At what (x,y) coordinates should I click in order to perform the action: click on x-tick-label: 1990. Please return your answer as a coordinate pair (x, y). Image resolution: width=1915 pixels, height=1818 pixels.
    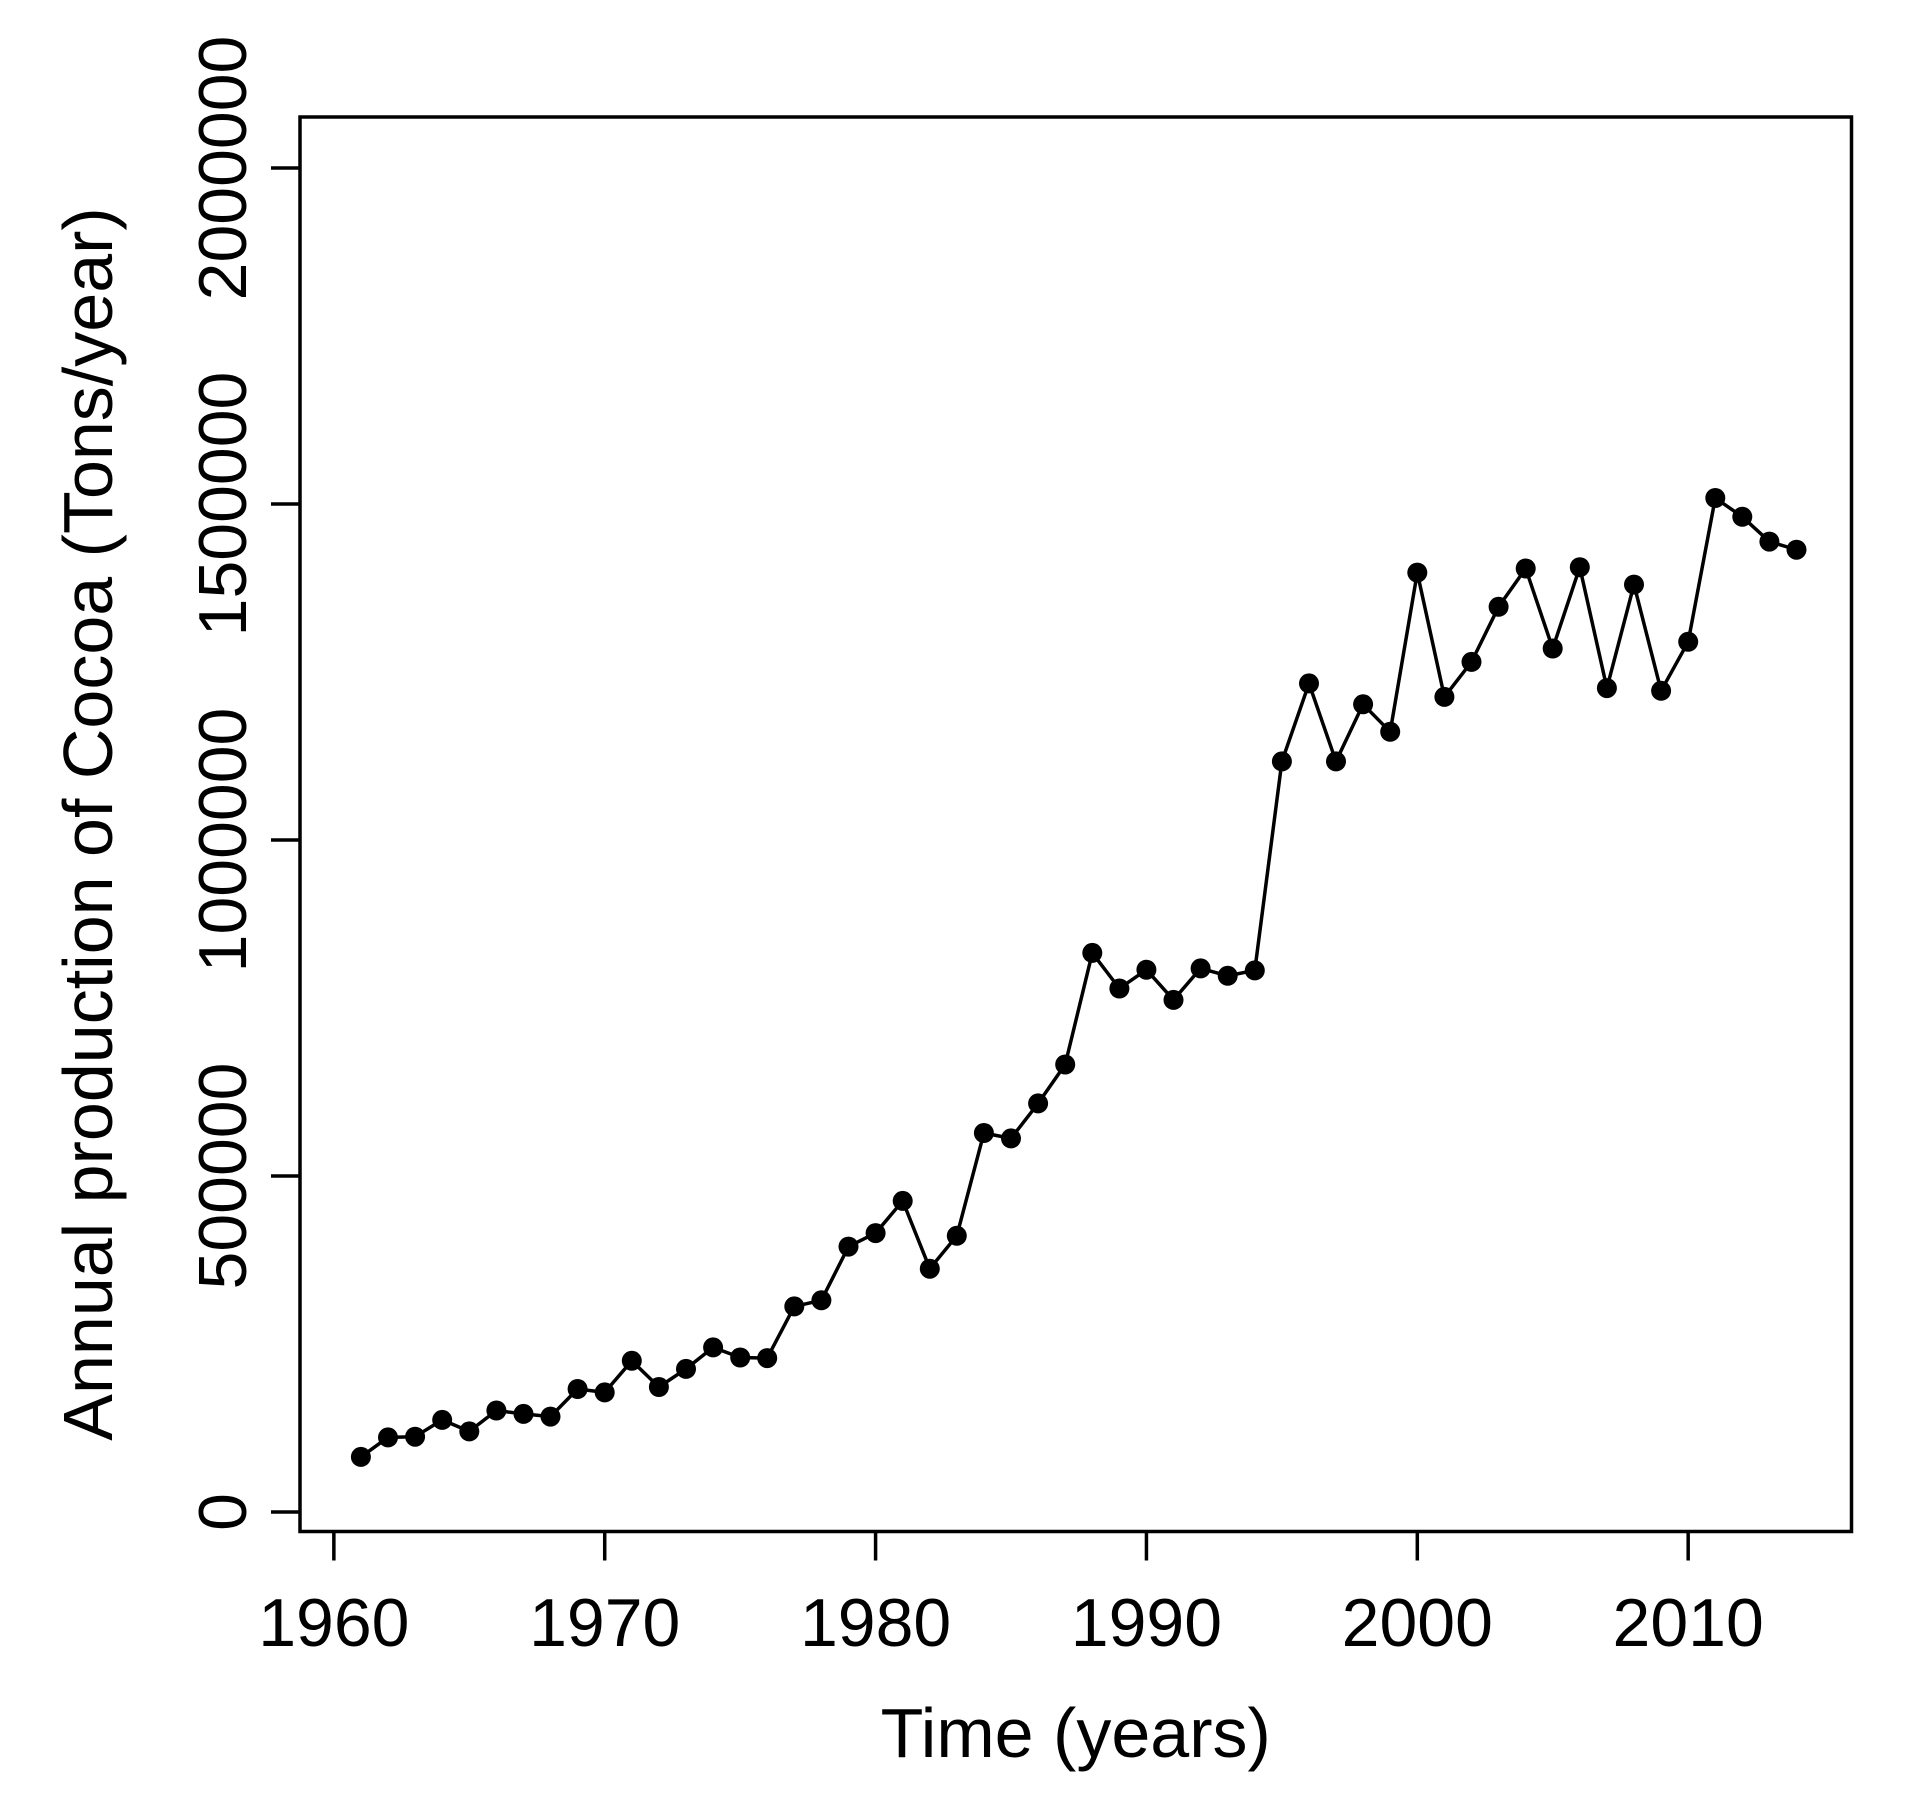
    Looking at the image, I should click on (1146, 1623).